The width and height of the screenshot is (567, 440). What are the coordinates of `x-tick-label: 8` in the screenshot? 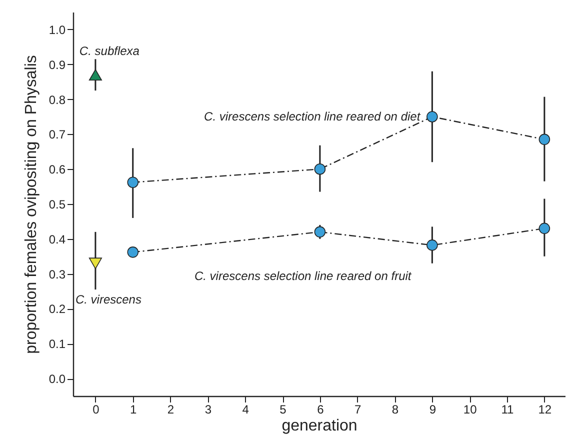 It's located at (395, 409).